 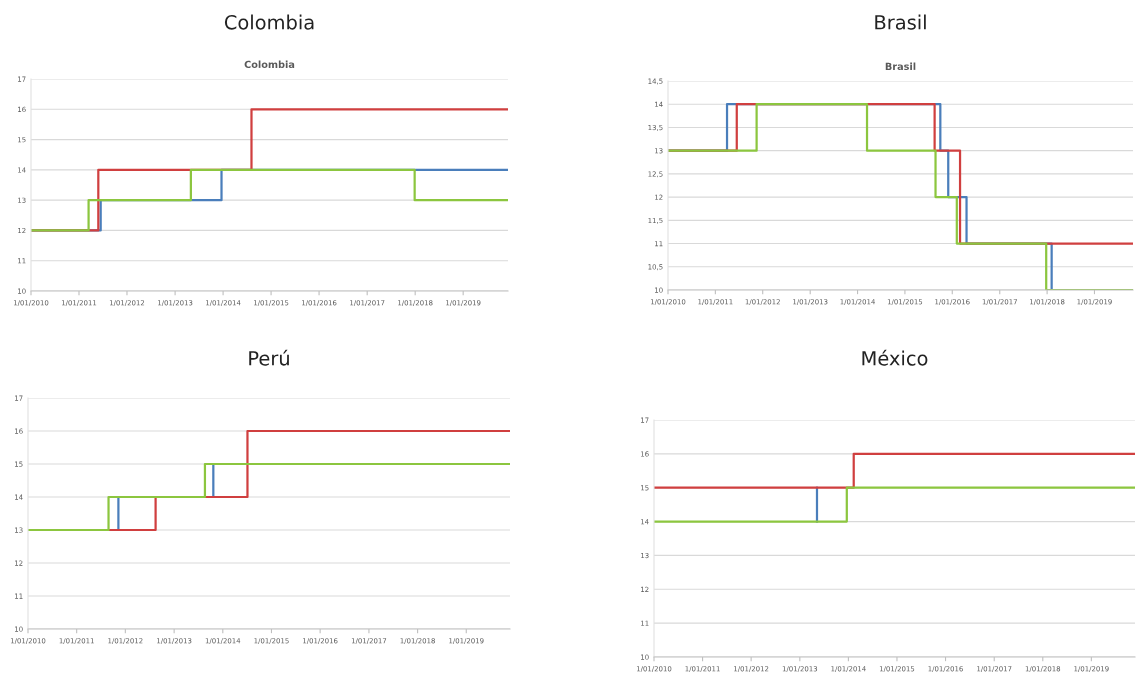 I want to click on chart-subtitle: Brasil, so click(x=900, y=66).